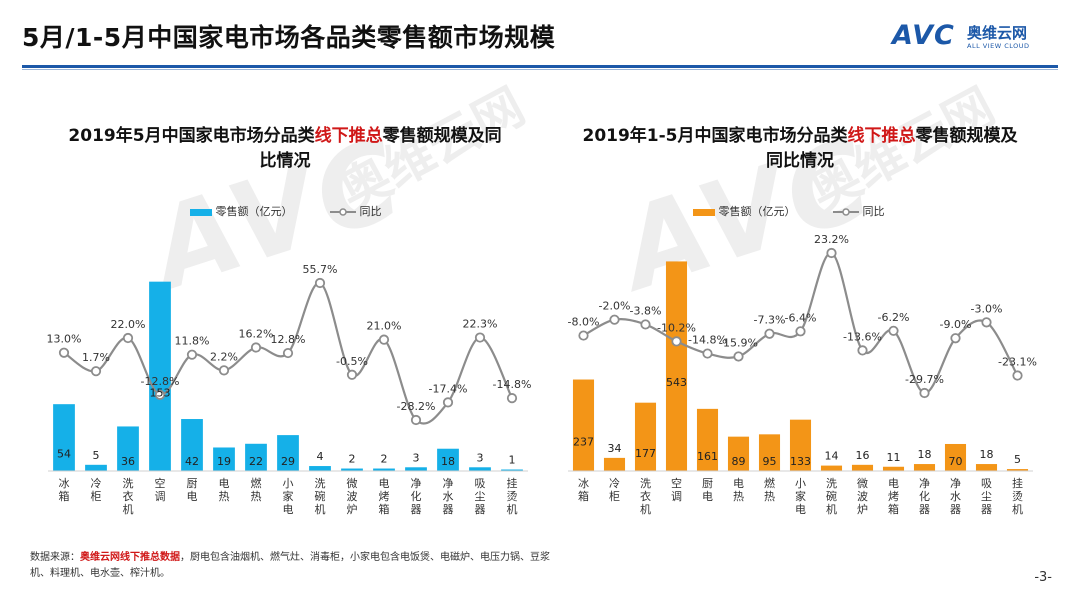 Image resolution: width=1080 pixels, height=608 pixels. What do you see at coordinates (801, 317) in the screenshot?
I see `yoy-label-小家电: -6.4%` at bounding box center [801, 317].